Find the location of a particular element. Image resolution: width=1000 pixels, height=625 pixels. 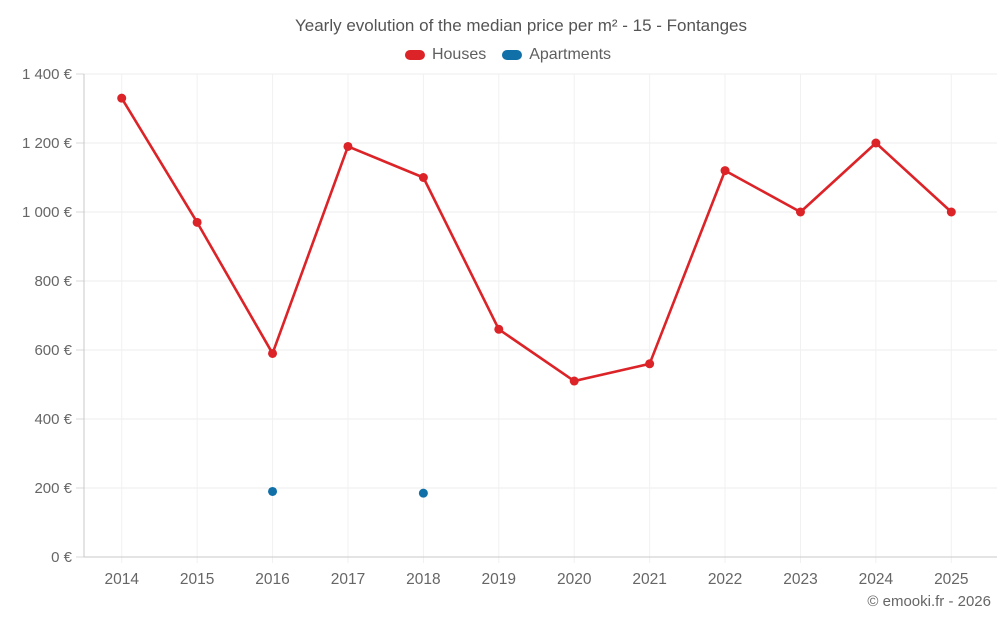

apartments-legend-swatch is located at coordinates (512, 55).